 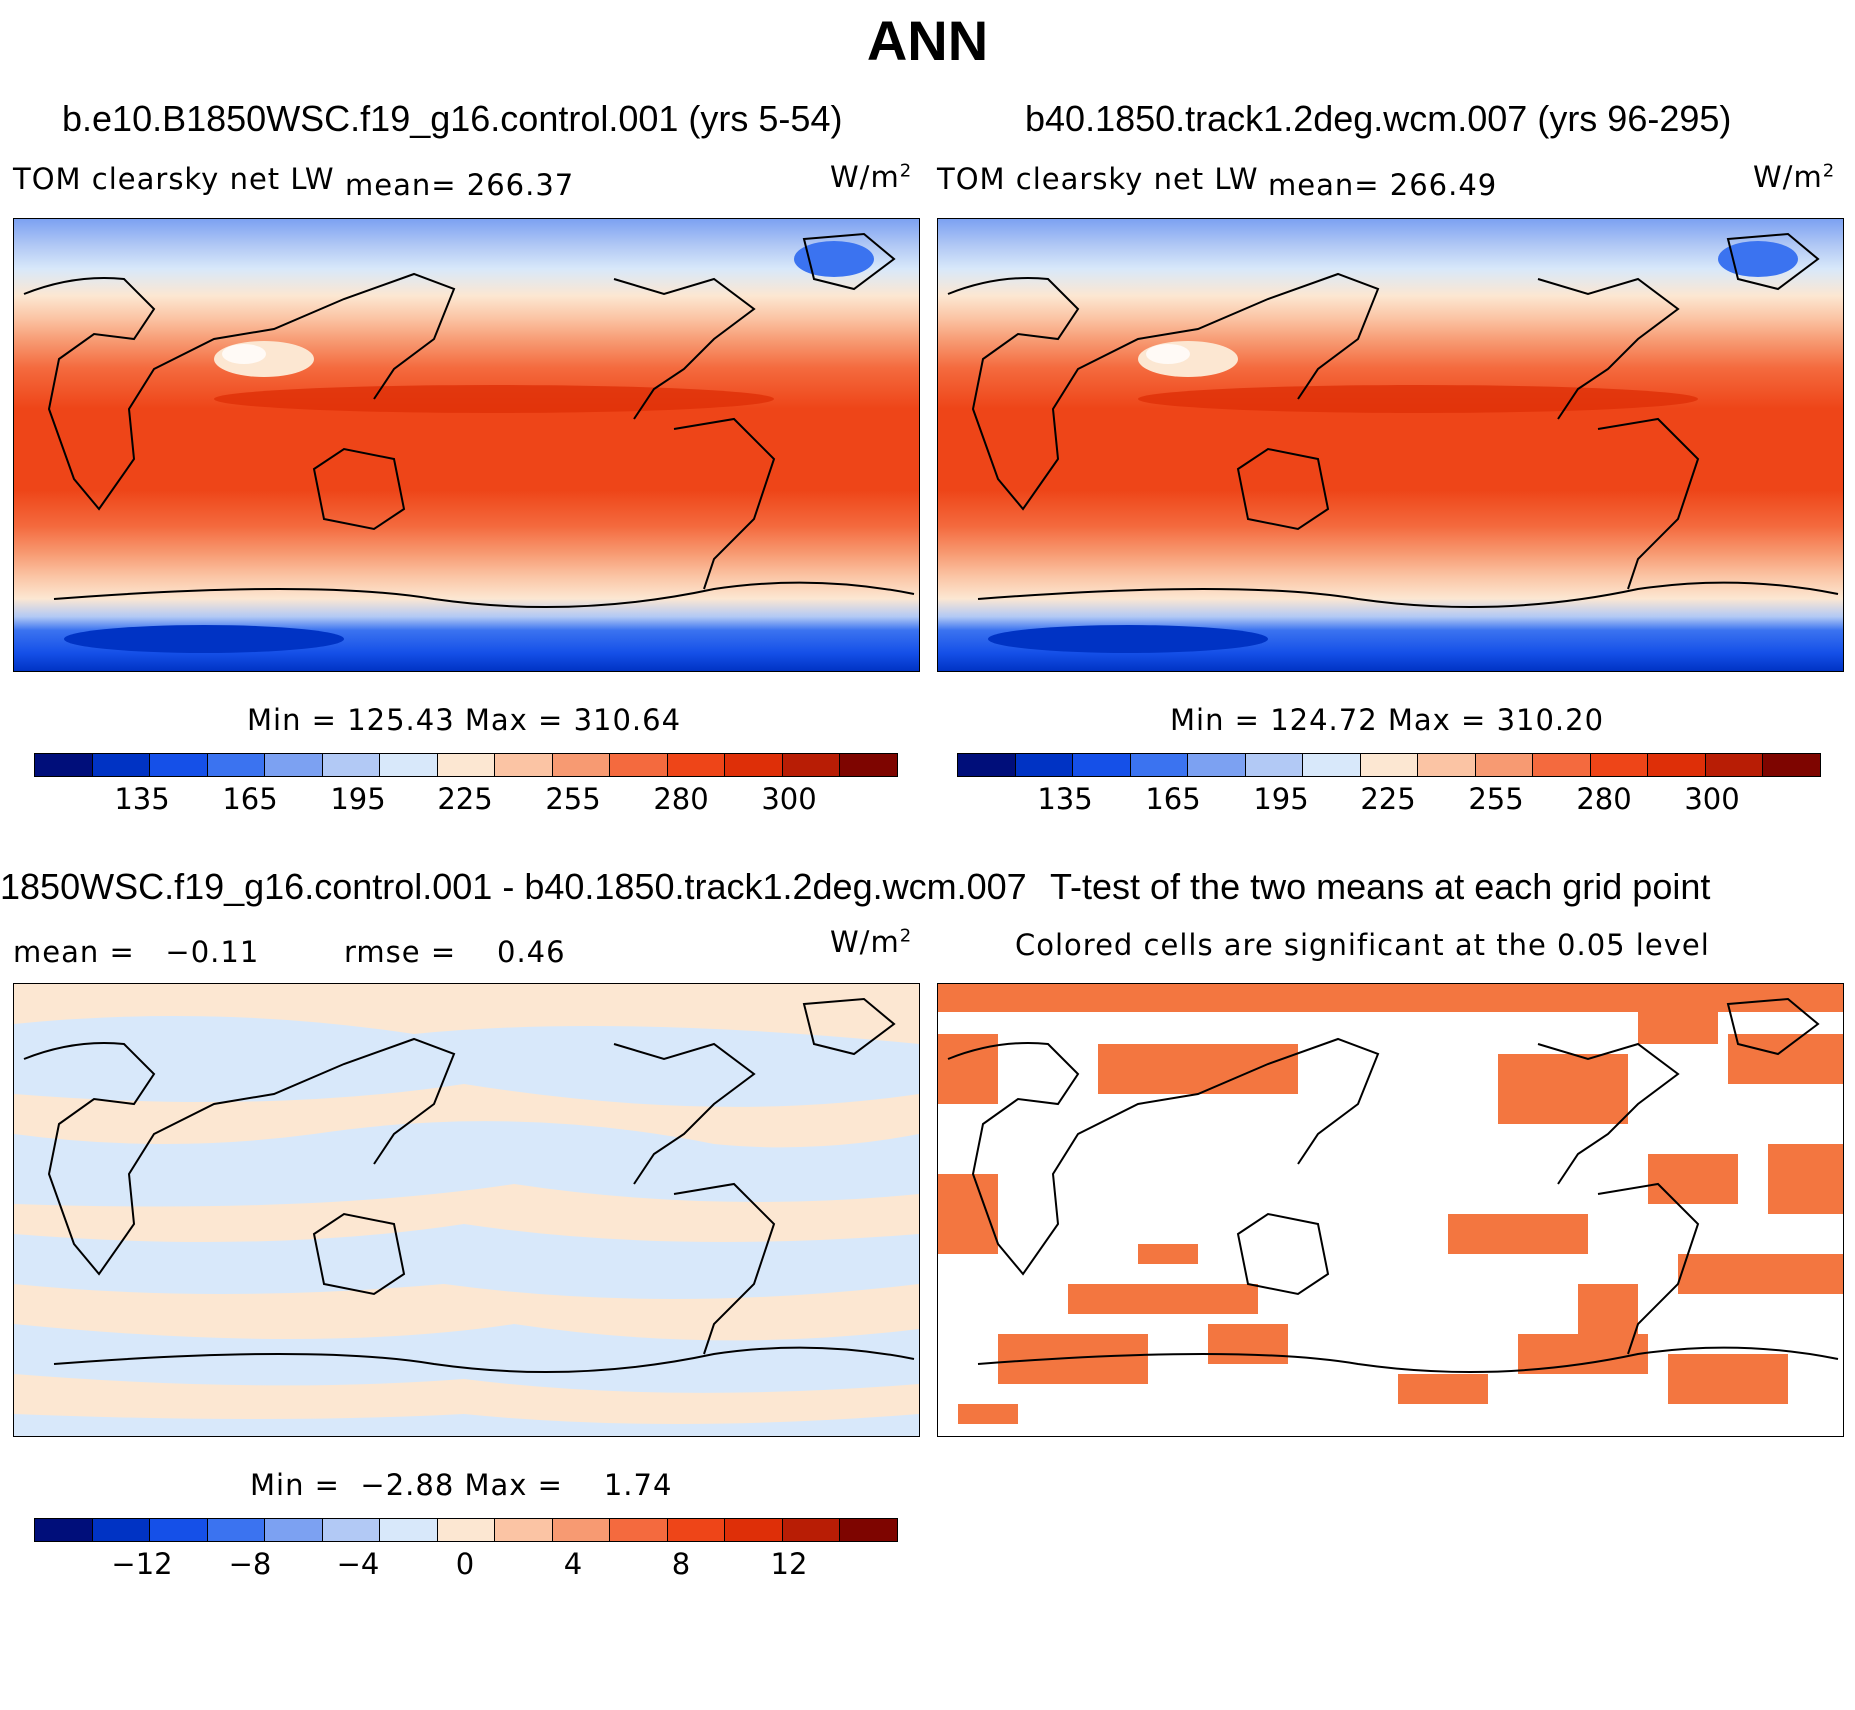 What do you see at coordinates (136, 952) in the screenshot?
I see `panel3-mean-label: mean = −0.11` at bounding box center [136, 952].